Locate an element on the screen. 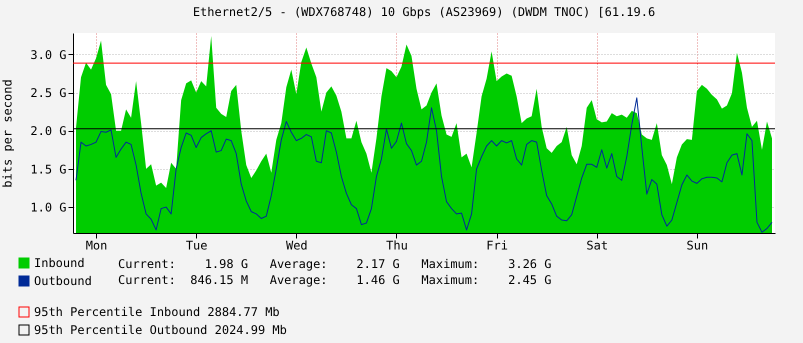 The image size is (803, 343). x-tick-label: Tue is located at coordinates (197, 245).